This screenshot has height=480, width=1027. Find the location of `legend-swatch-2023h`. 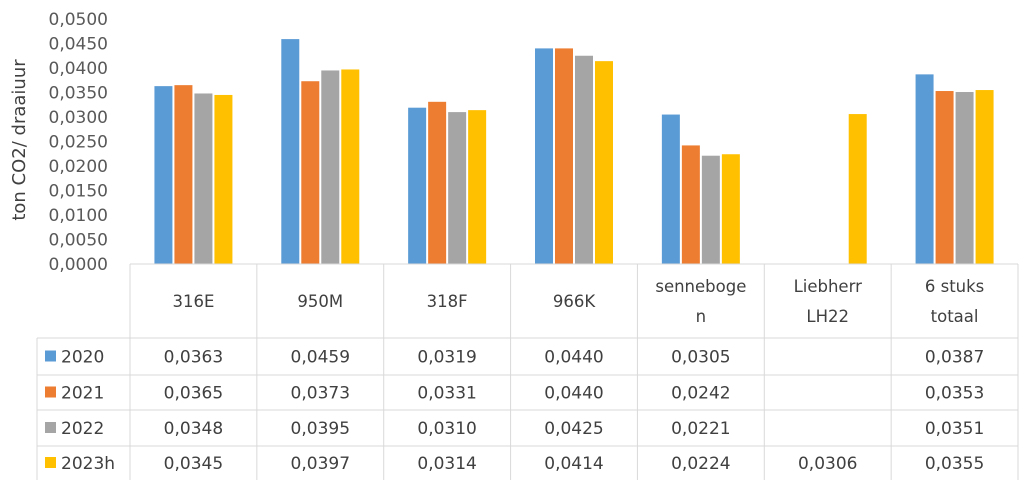

legend-swatch-2023h is located at coordinates (50, 462).